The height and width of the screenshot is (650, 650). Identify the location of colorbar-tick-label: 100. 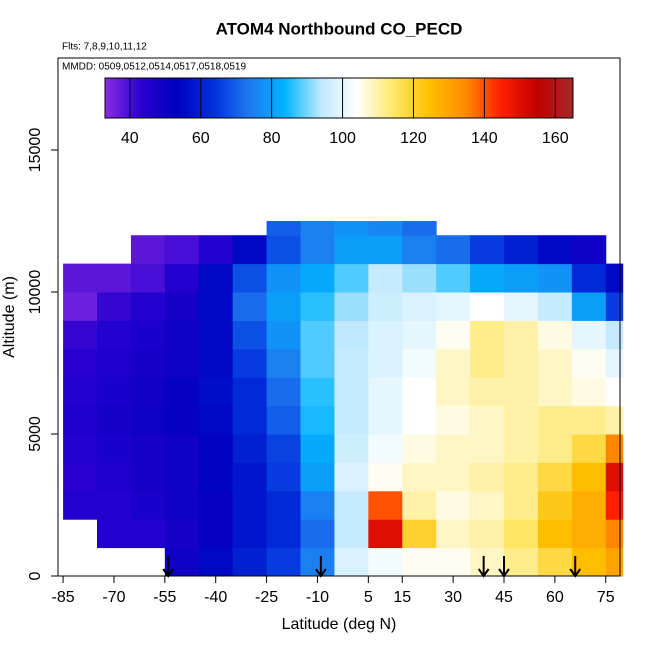
(342, 138).